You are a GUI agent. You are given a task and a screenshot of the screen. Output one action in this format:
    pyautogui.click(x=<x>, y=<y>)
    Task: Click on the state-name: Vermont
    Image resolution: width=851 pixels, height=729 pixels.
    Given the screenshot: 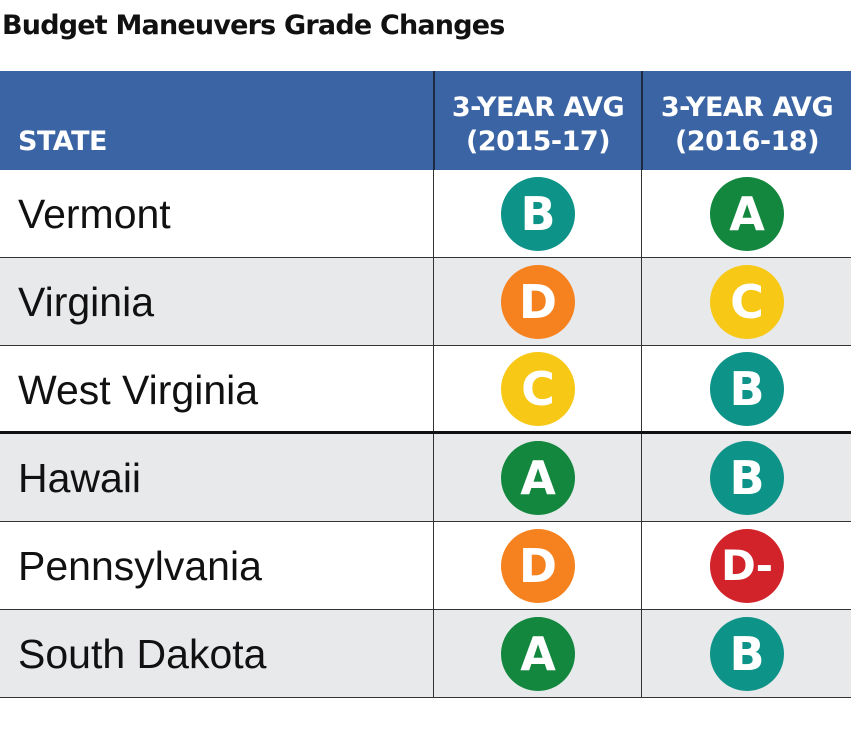 What is the action you would take?
    pyautogui.click(x=94, y=214)
    